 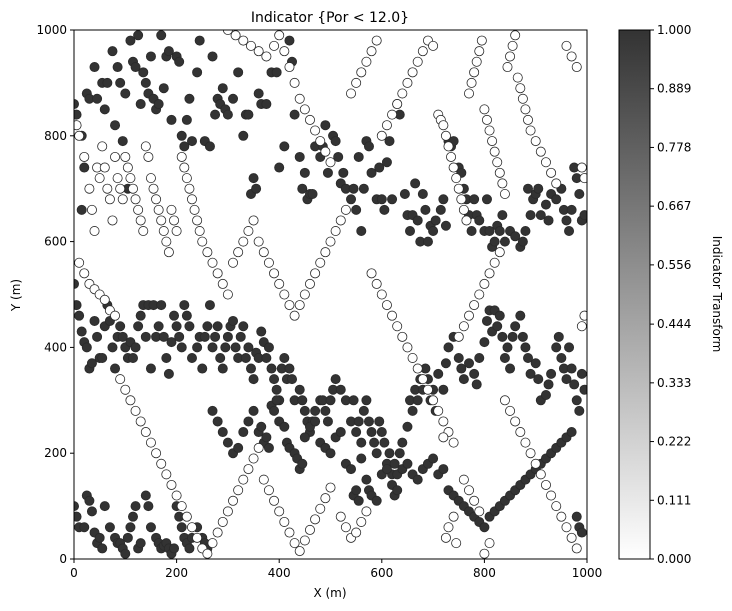 What do you see at coordinates (55, 136) in the screenshot?
I see `y-tick-label: 800` at bounding box center [55, 136].